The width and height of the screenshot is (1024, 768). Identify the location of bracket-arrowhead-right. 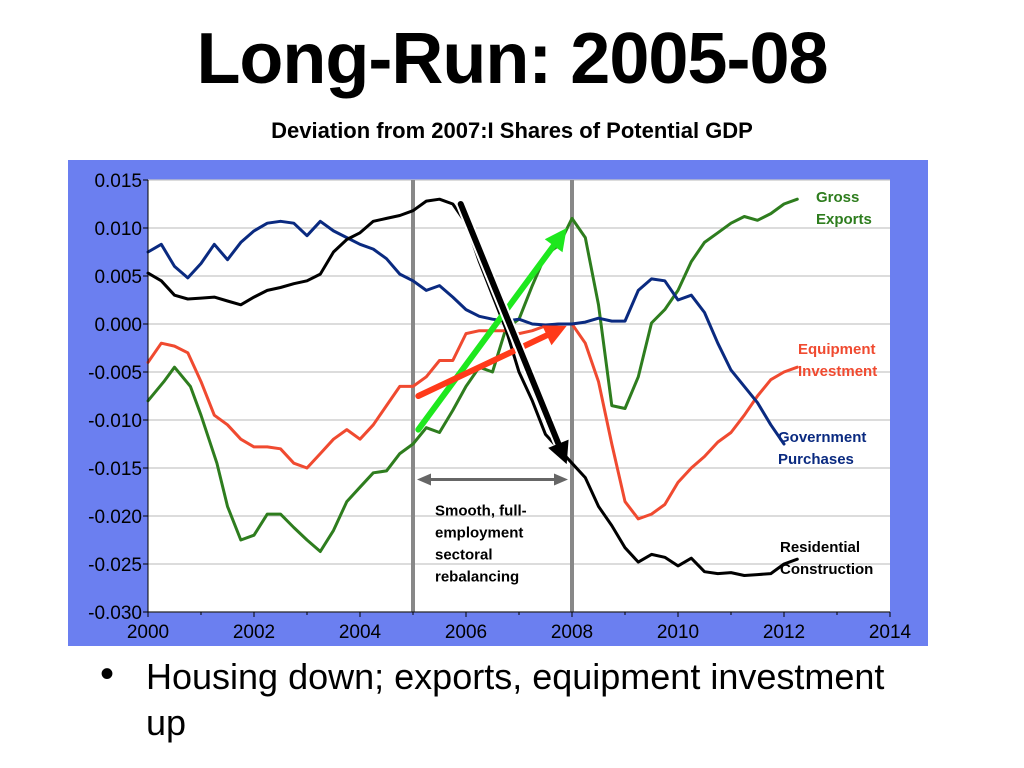
(561, 479).